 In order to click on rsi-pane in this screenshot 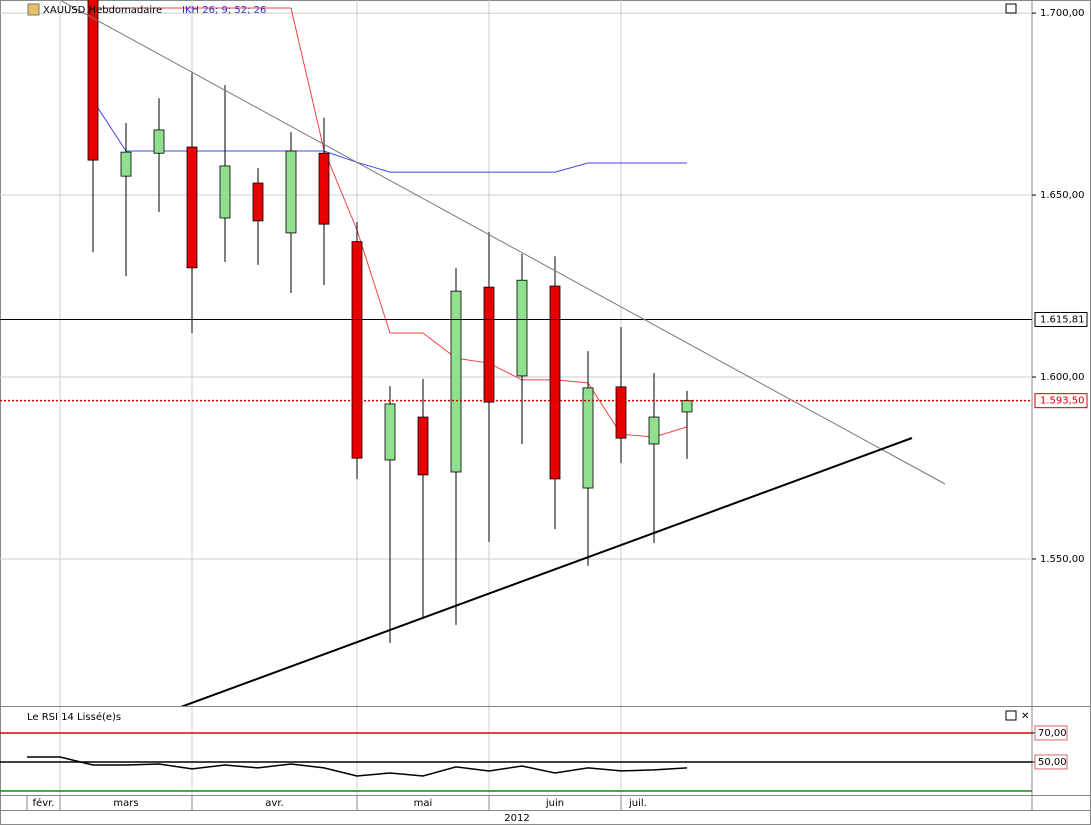, I will do `click(516, 751)`.